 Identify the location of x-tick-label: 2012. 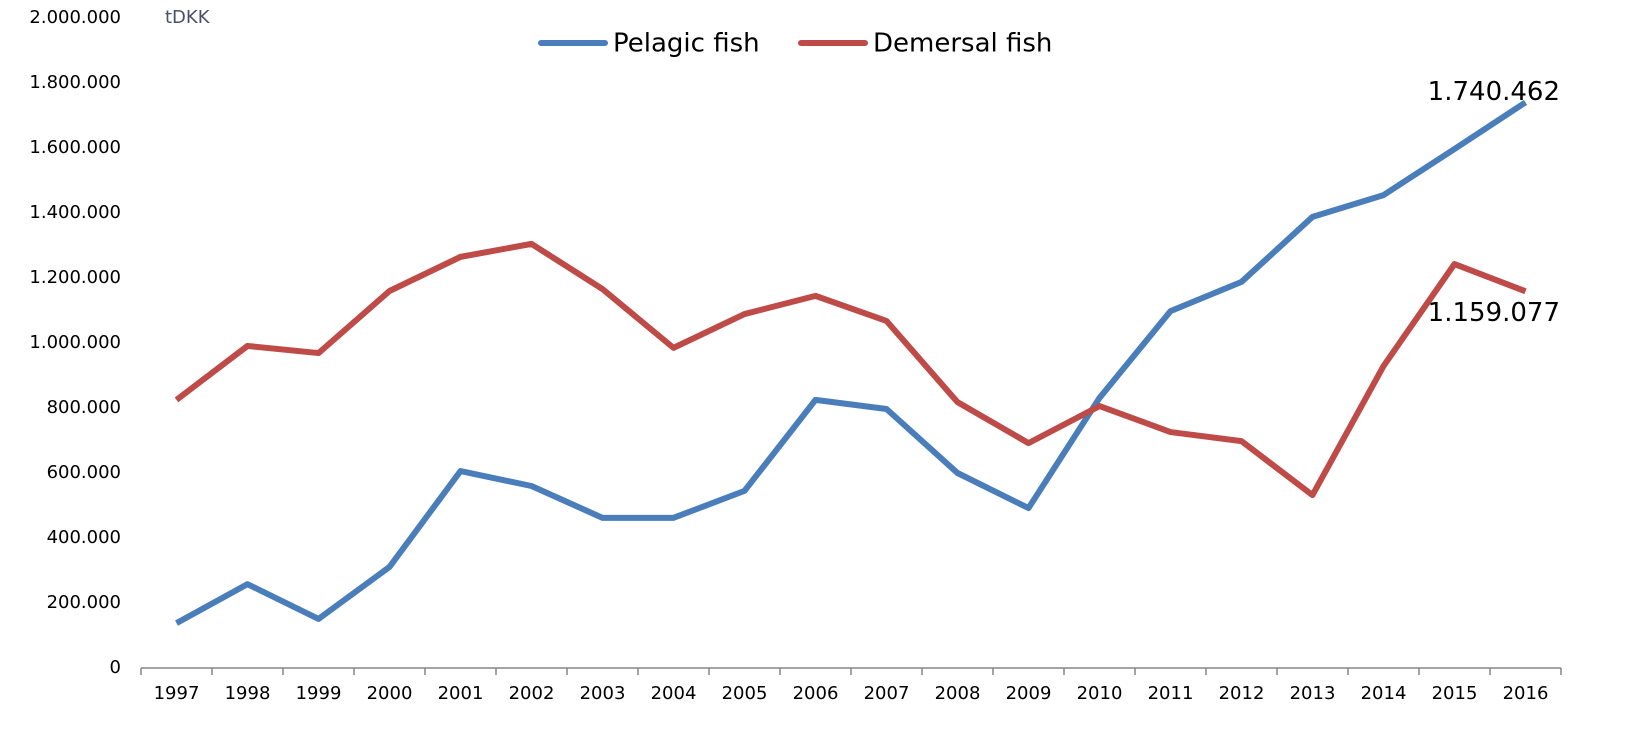
(1242, 693).